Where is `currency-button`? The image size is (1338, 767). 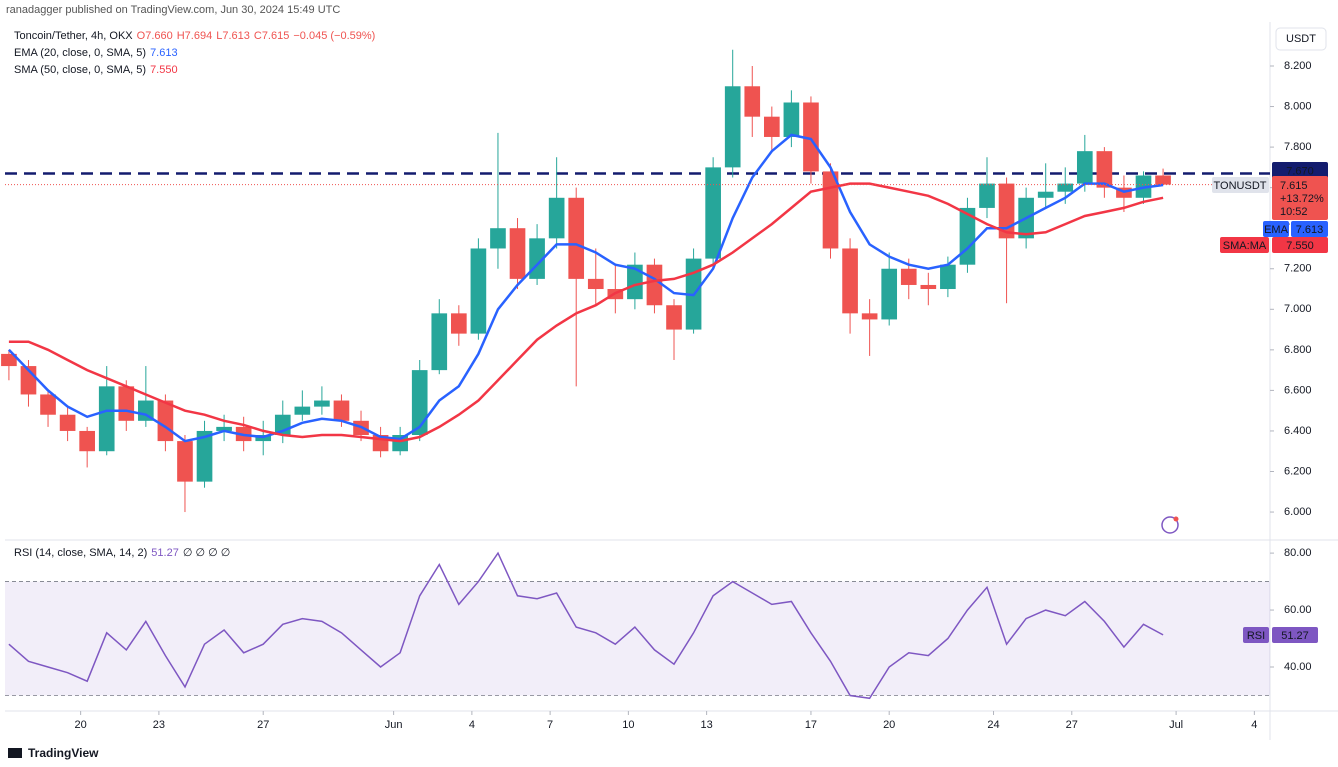
currency-button is located at coordinates (1301, 39).